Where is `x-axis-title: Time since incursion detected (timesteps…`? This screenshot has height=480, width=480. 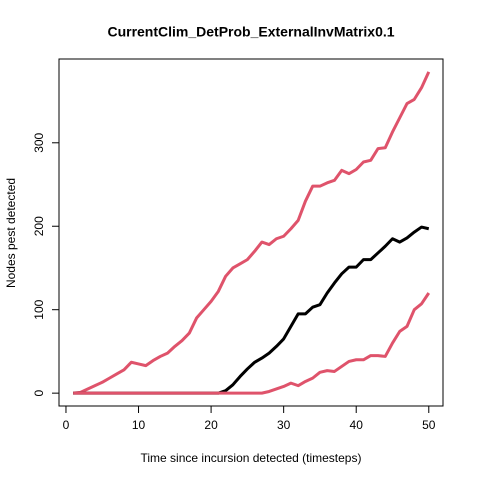
x-axis-title: Time since incursion detected (timesteps… is located at coordinates (251, 458).